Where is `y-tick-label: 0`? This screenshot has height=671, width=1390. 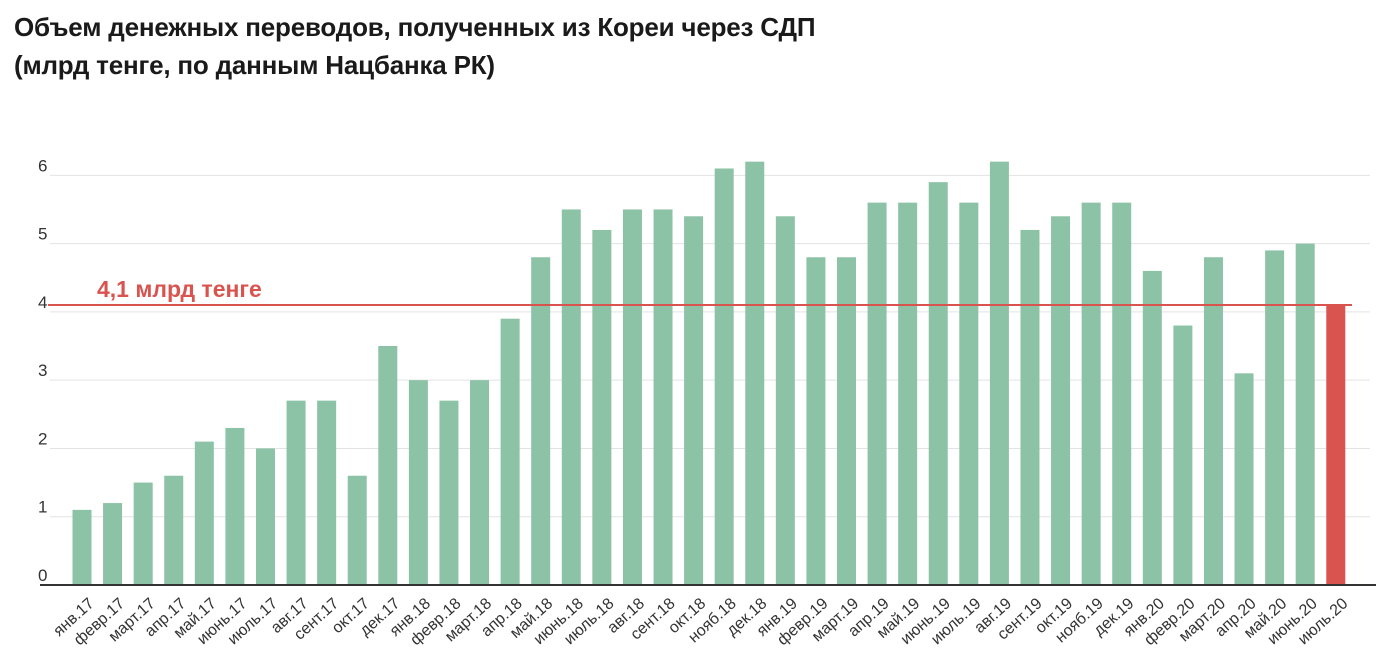
y-tick-label: 0 is located at coordinates (42, 575).